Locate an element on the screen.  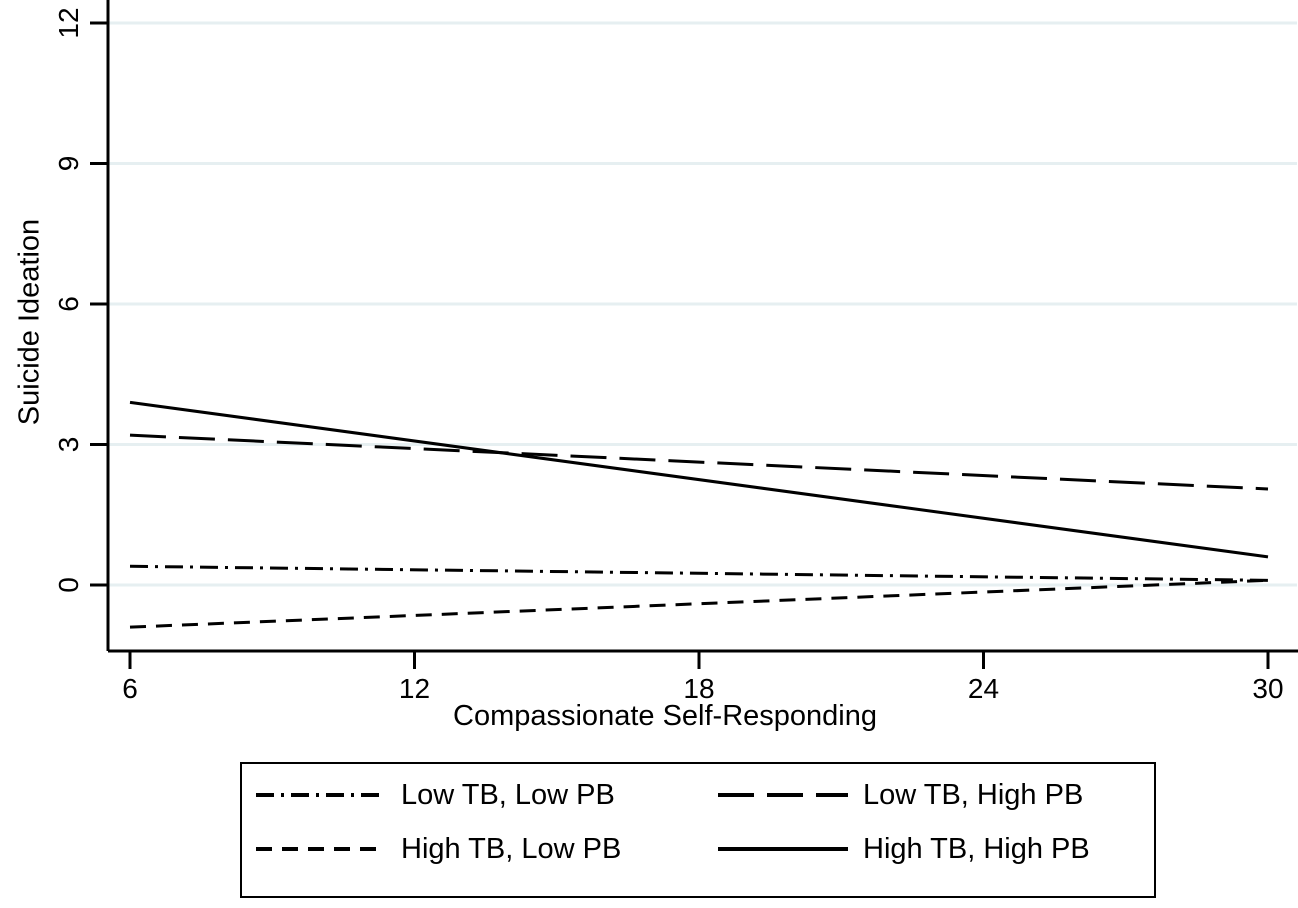
legend-item-low-tb-high-pb: Low TB, High PB is located at coordinates (936, 795).